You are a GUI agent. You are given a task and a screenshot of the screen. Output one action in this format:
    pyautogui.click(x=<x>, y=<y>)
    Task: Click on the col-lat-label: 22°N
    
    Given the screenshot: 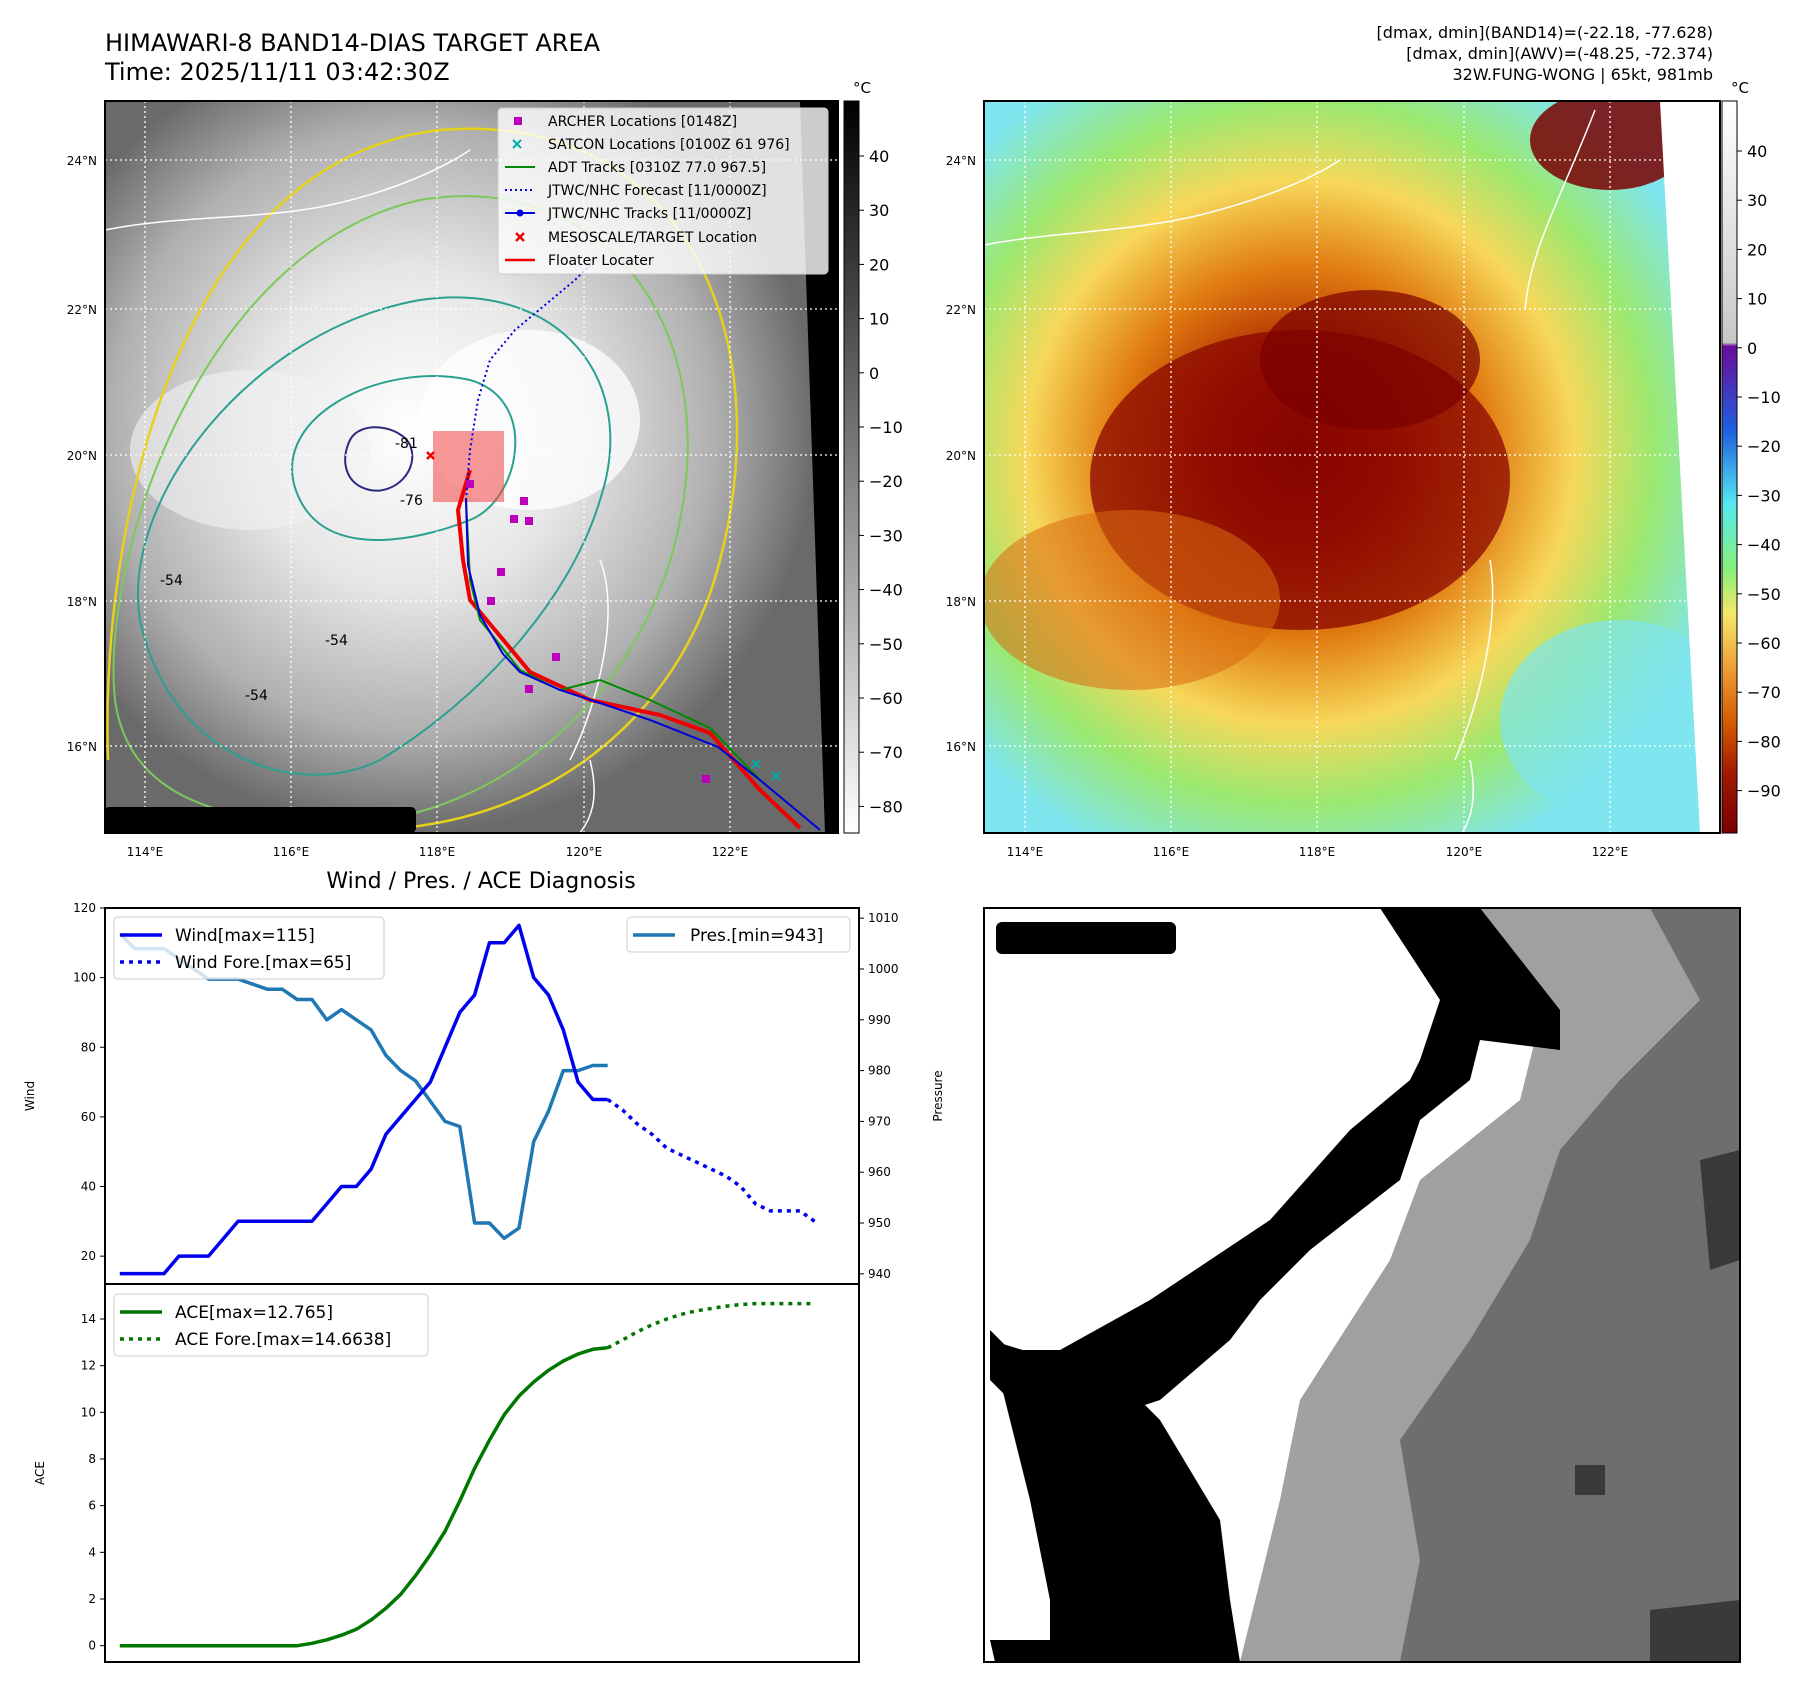 What is the action you would take?
    pyautogui.click(x=961, y=310)
    